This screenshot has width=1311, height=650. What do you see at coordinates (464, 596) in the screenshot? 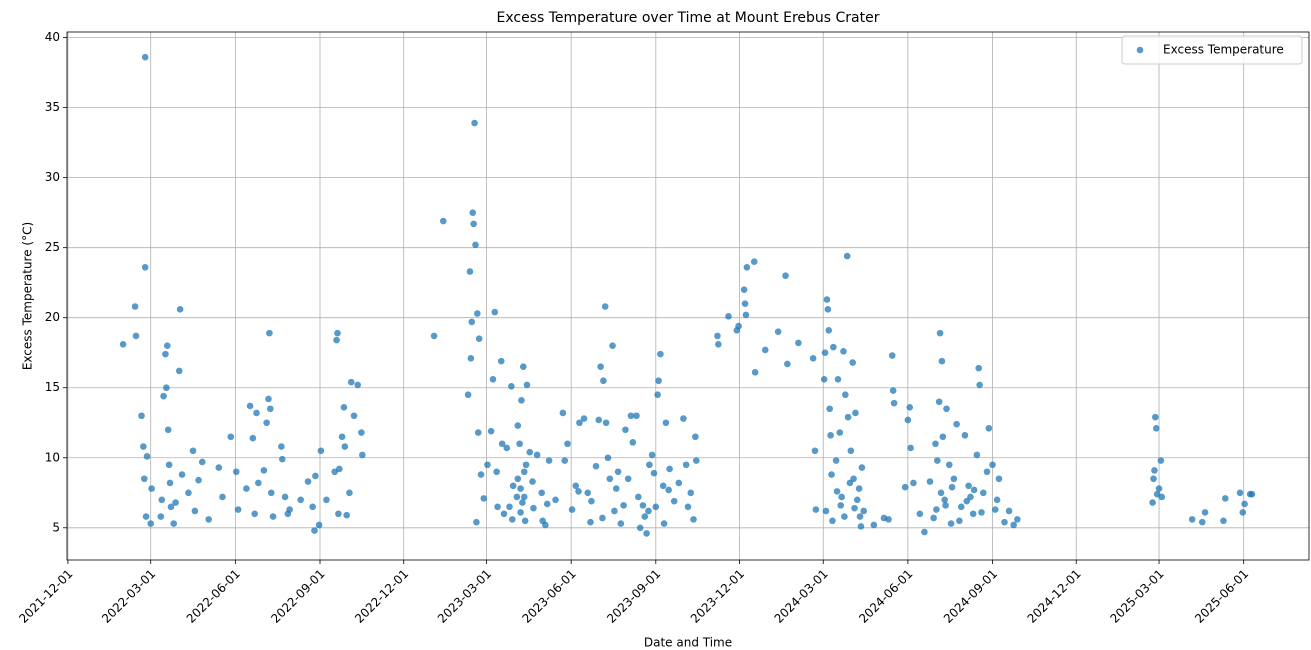
I see `x-tick-label: 2023-03-01` at bounding box center [464, 596].